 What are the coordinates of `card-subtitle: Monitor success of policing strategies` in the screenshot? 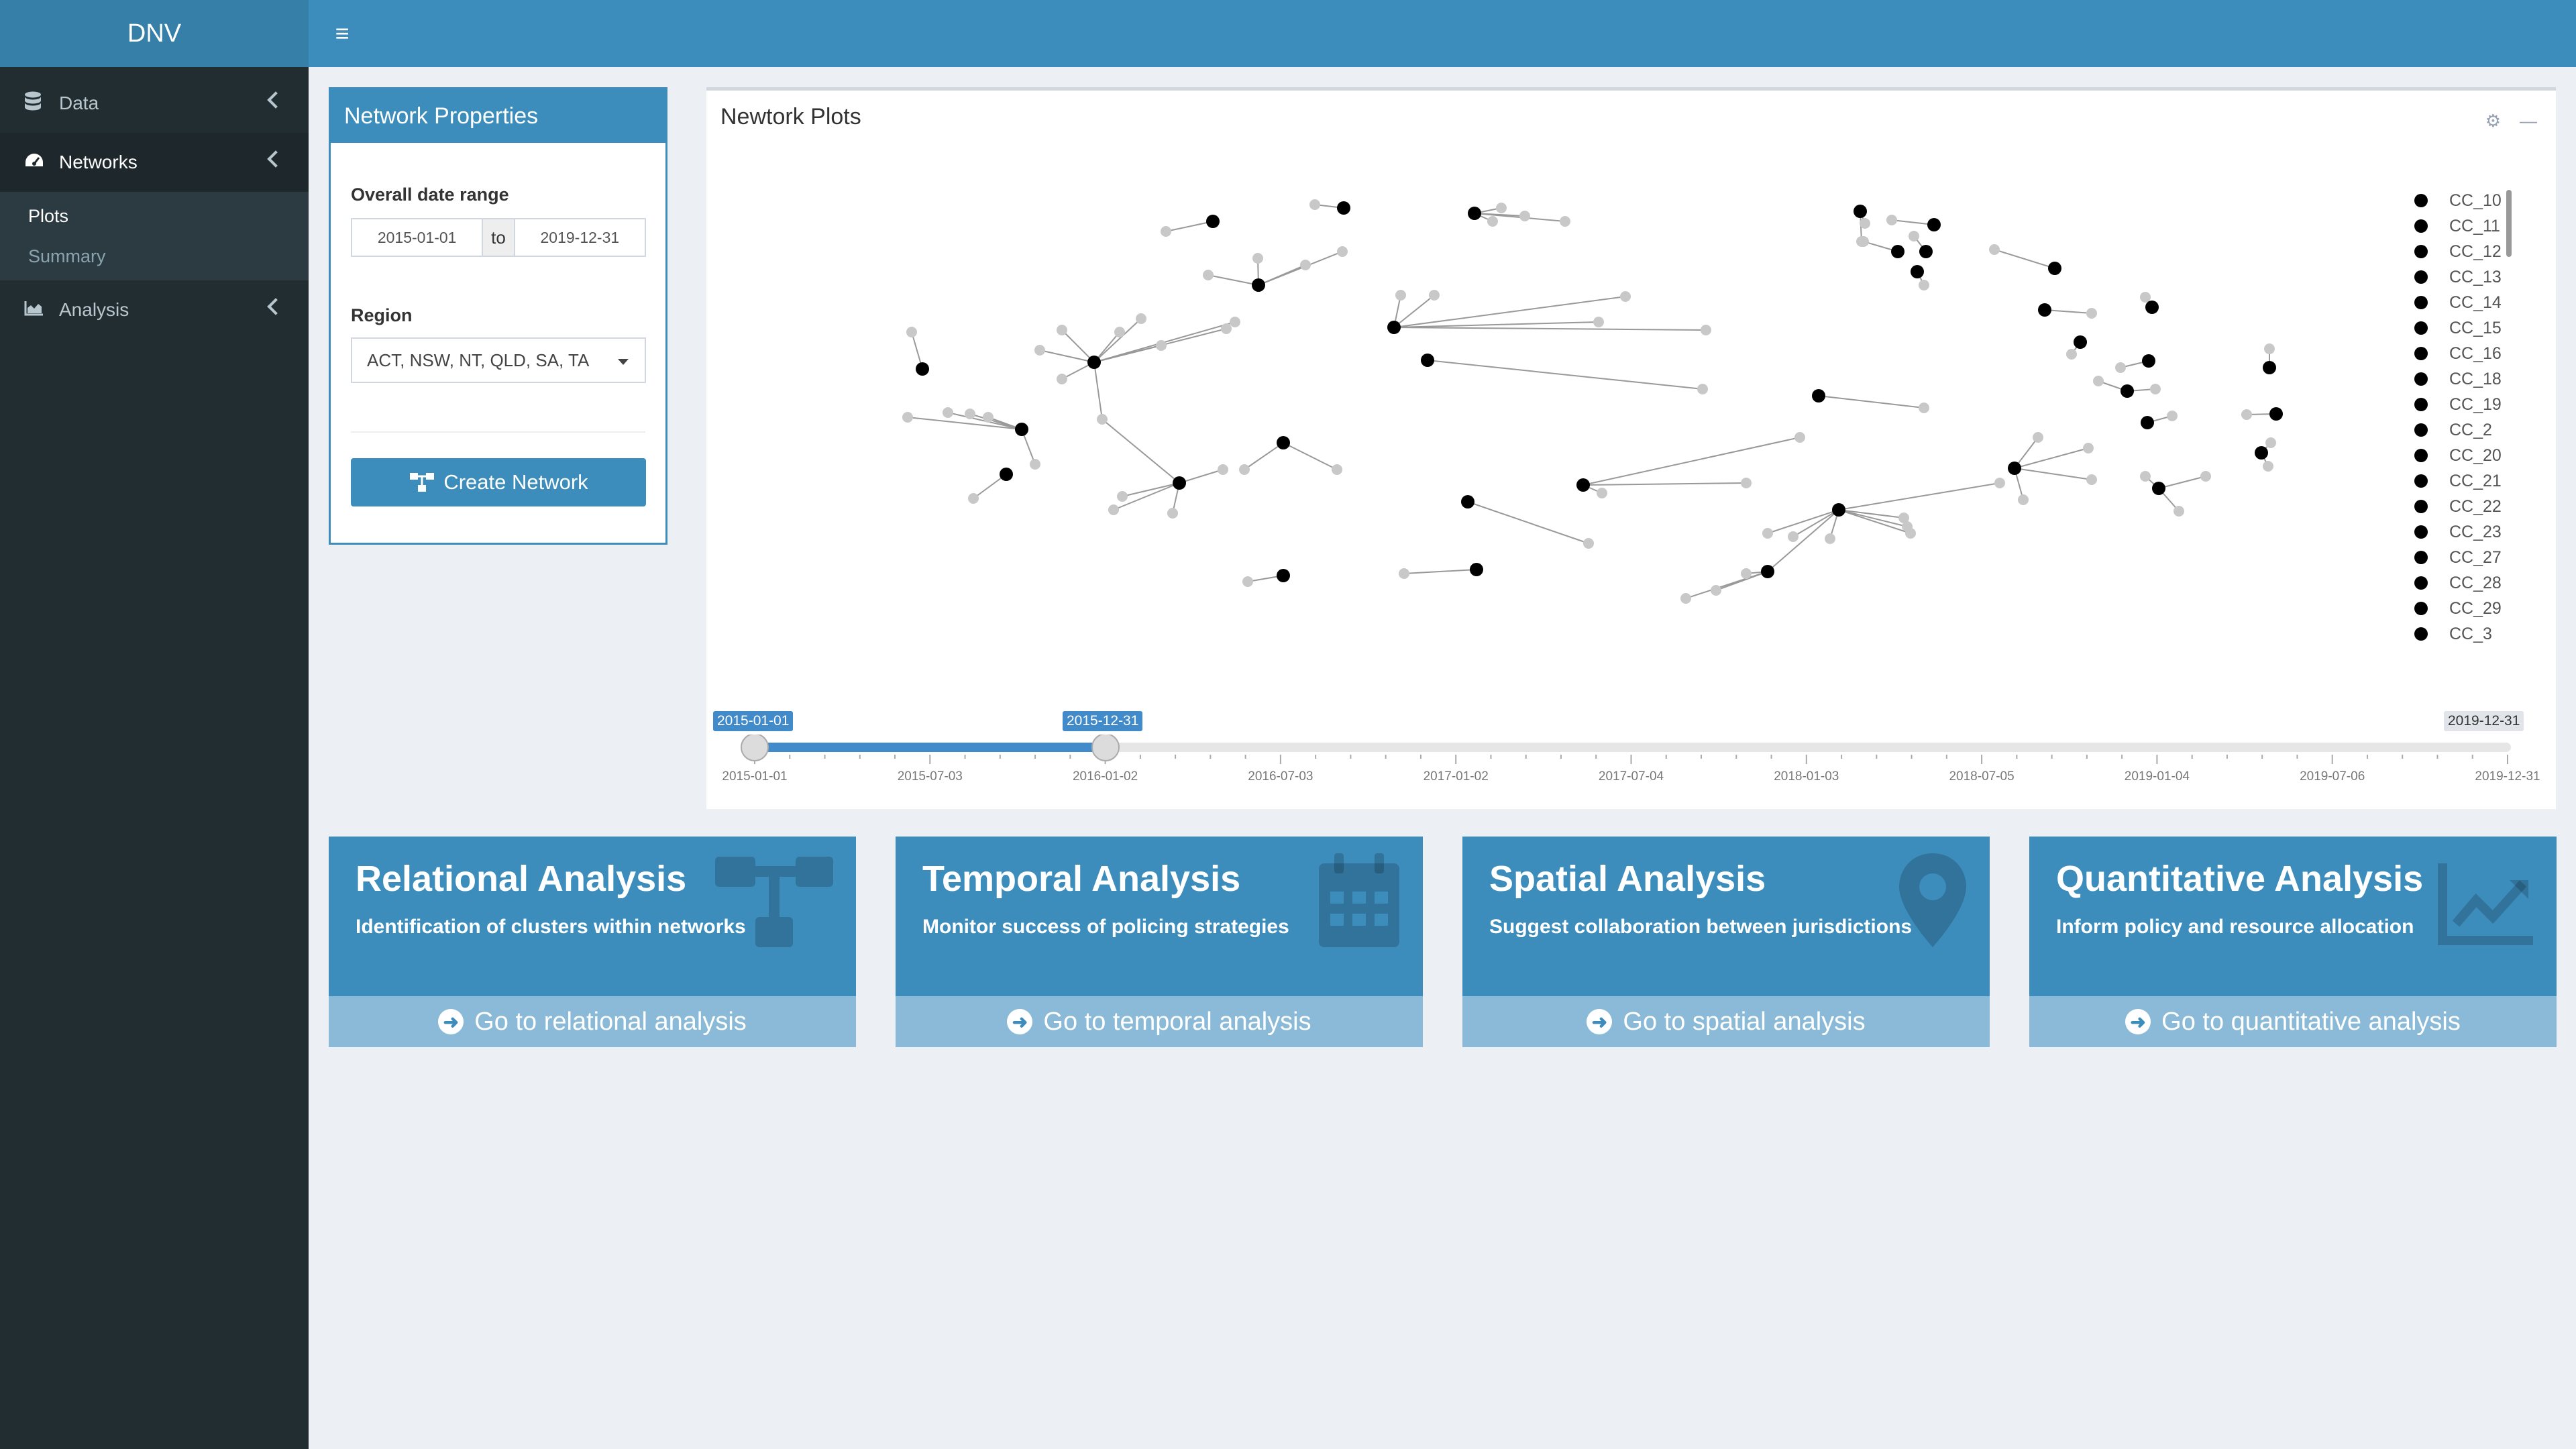 It's located at (1105, 927).